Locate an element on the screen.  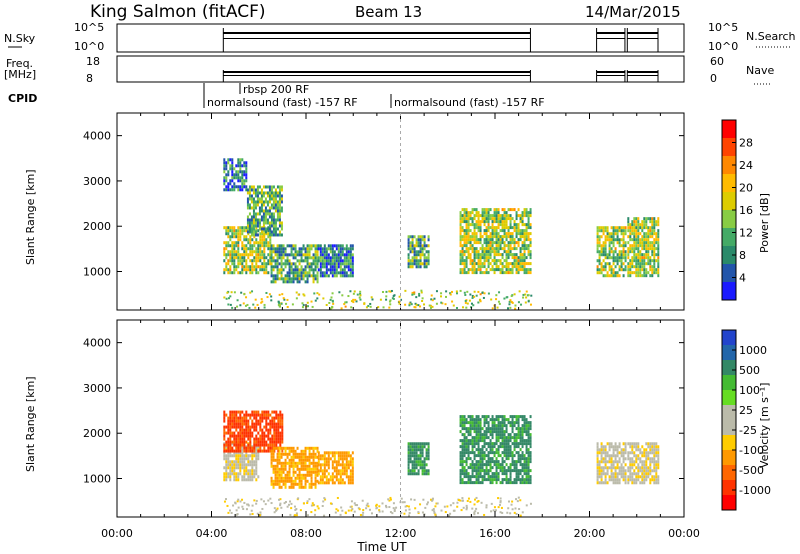
x-tick-label: 04:00 is located at coordinates (212, 533).